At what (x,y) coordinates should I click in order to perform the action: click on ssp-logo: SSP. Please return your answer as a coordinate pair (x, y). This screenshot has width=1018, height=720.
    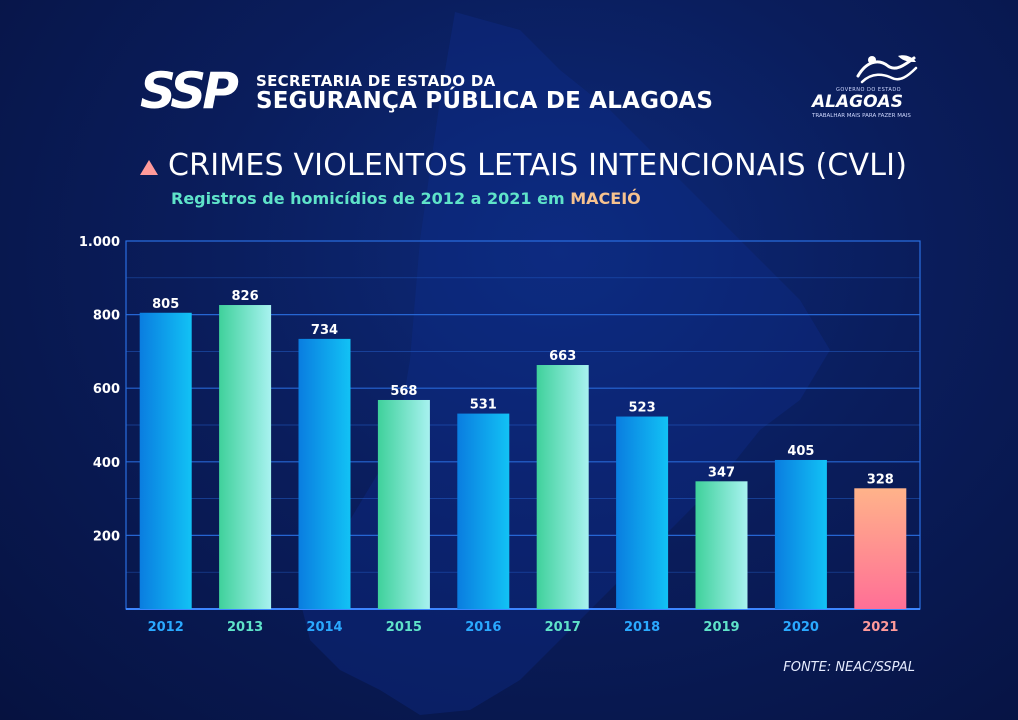
    Looking at the image, I should click on (191, 89).